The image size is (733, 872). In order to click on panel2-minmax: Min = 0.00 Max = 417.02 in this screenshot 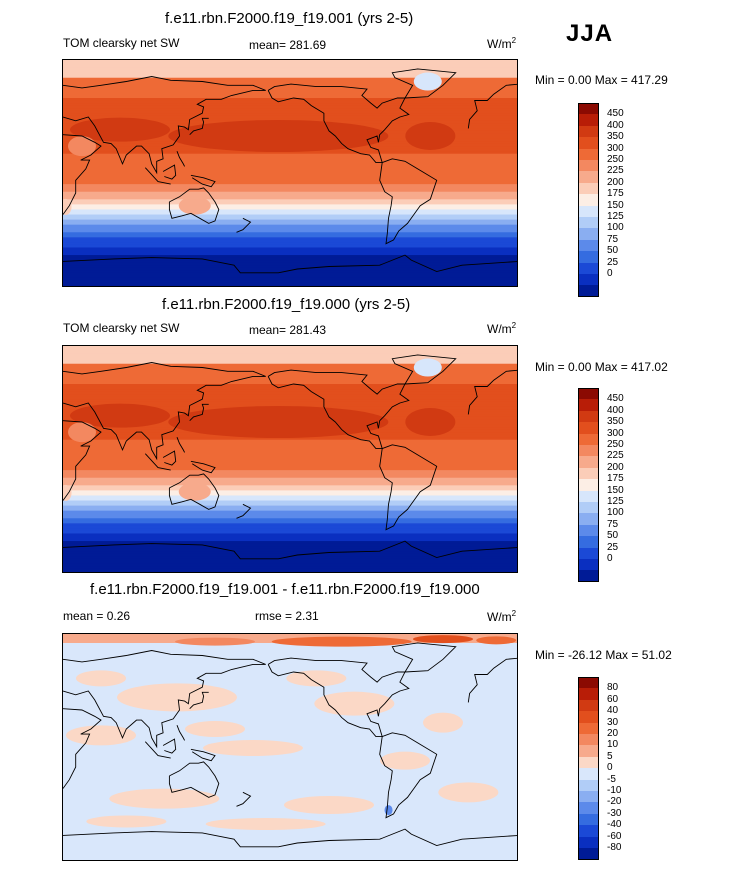, I will do `click(601, 367)`.